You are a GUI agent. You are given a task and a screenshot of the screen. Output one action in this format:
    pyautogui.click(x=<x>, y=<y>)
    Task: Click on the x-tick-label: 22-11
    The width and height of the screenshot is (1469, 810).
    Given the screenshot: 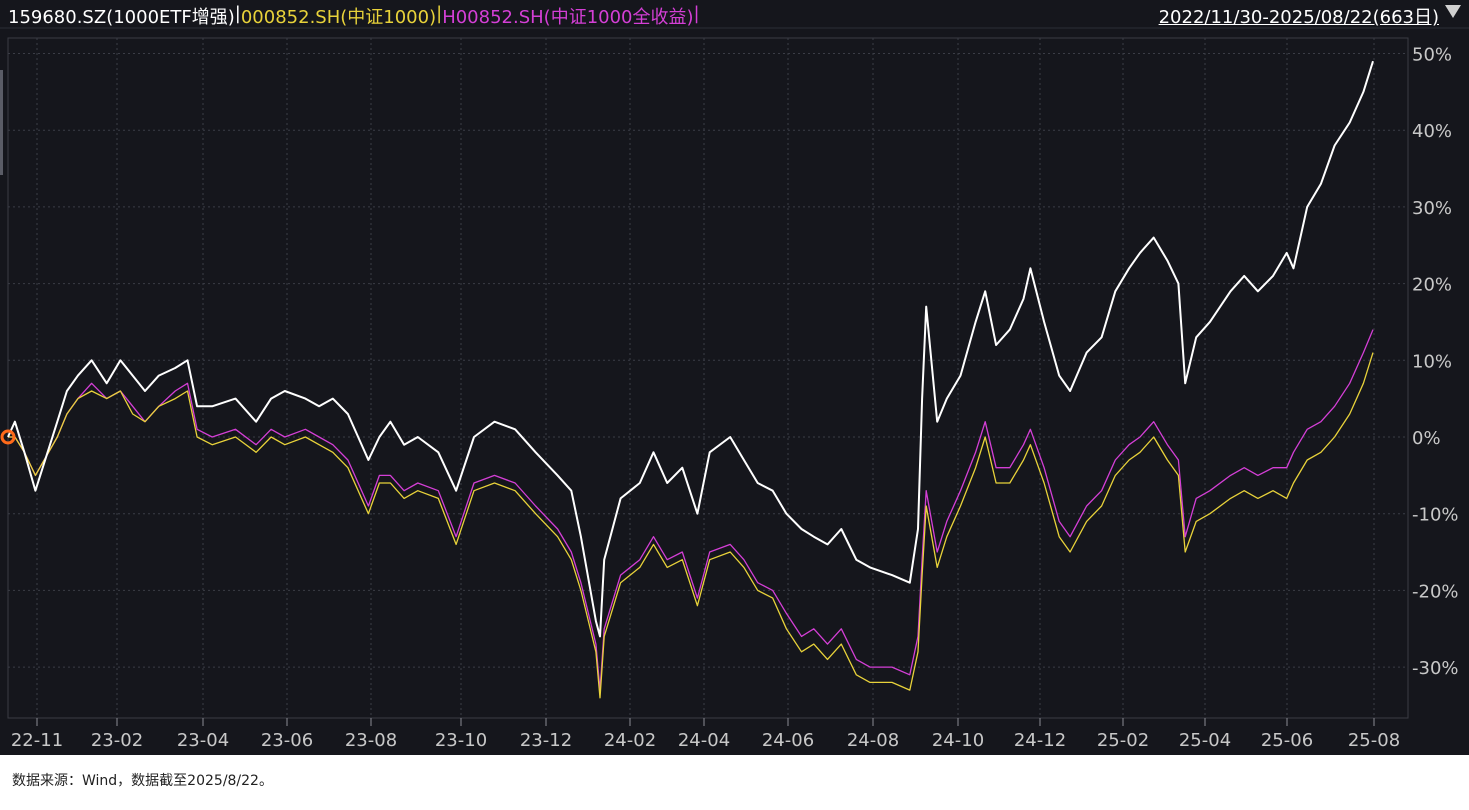 What is the action you would take?
    pyautogui.click(x=37, y=740)
    